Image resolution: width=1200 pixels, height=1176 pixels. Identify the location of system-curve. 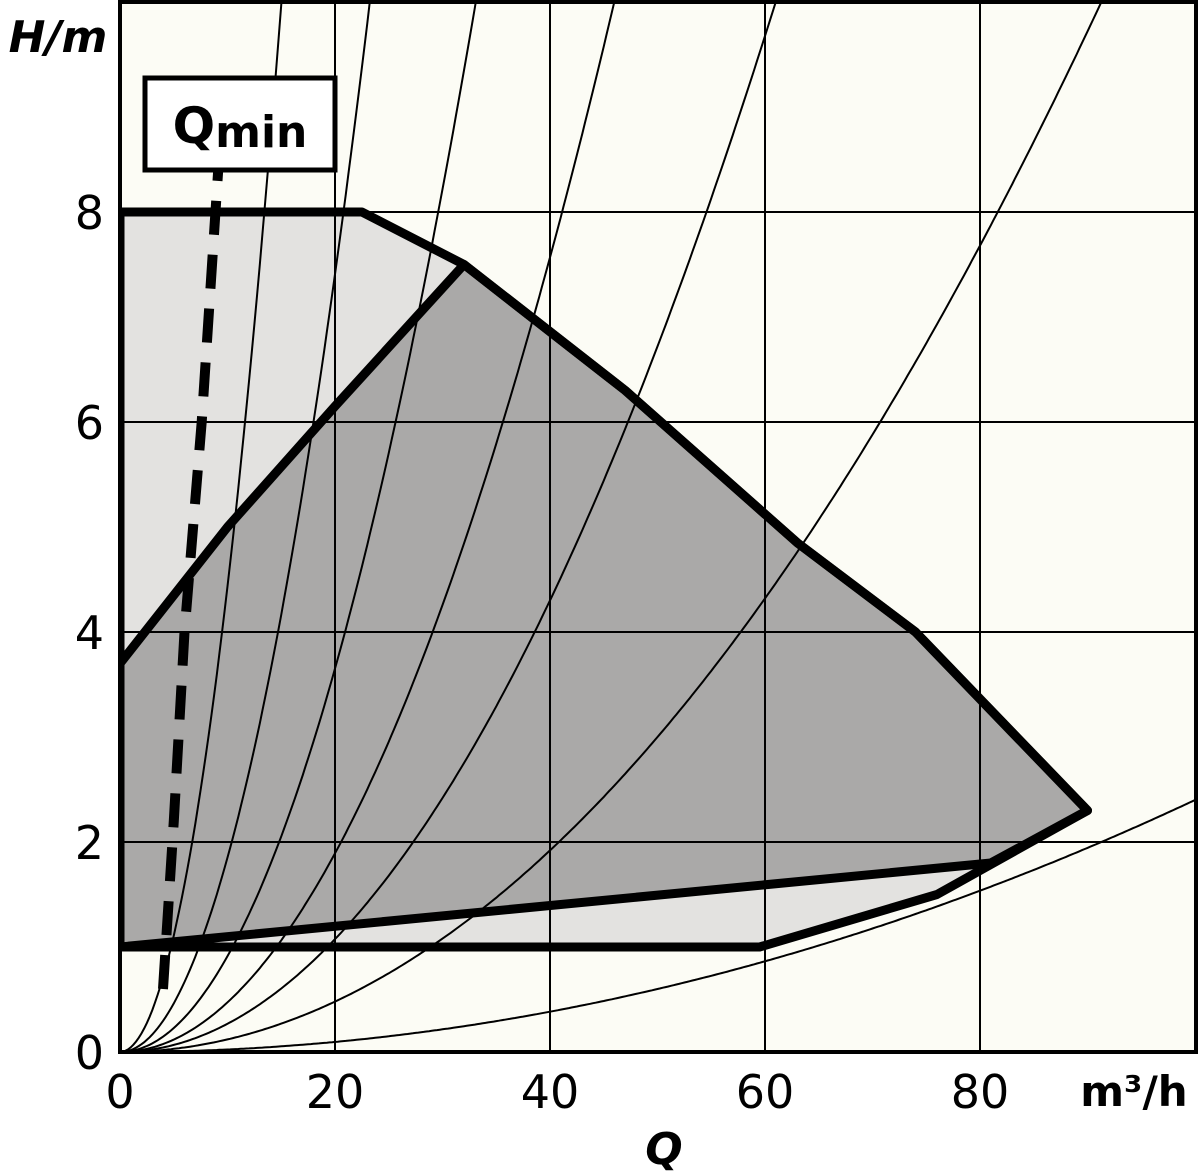
(201, 527).